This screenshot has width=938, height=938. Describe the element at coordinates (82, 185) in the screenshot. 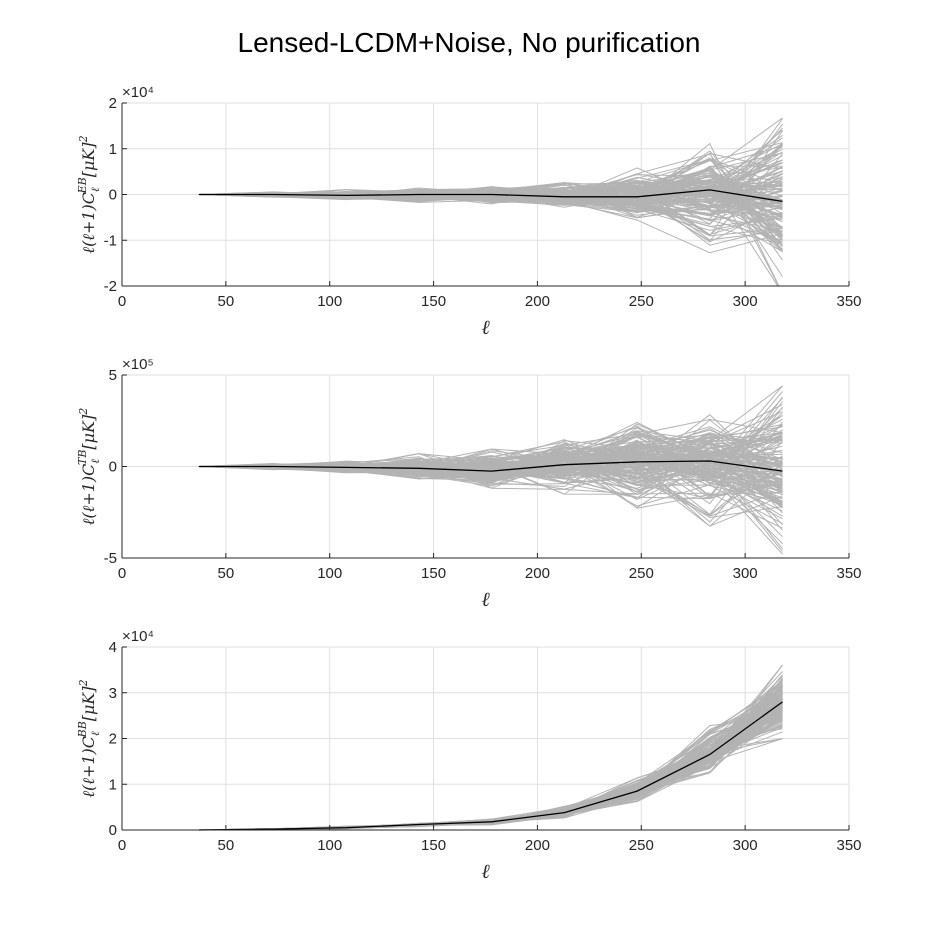

I see `y-axis-label-part: EB` at that location.